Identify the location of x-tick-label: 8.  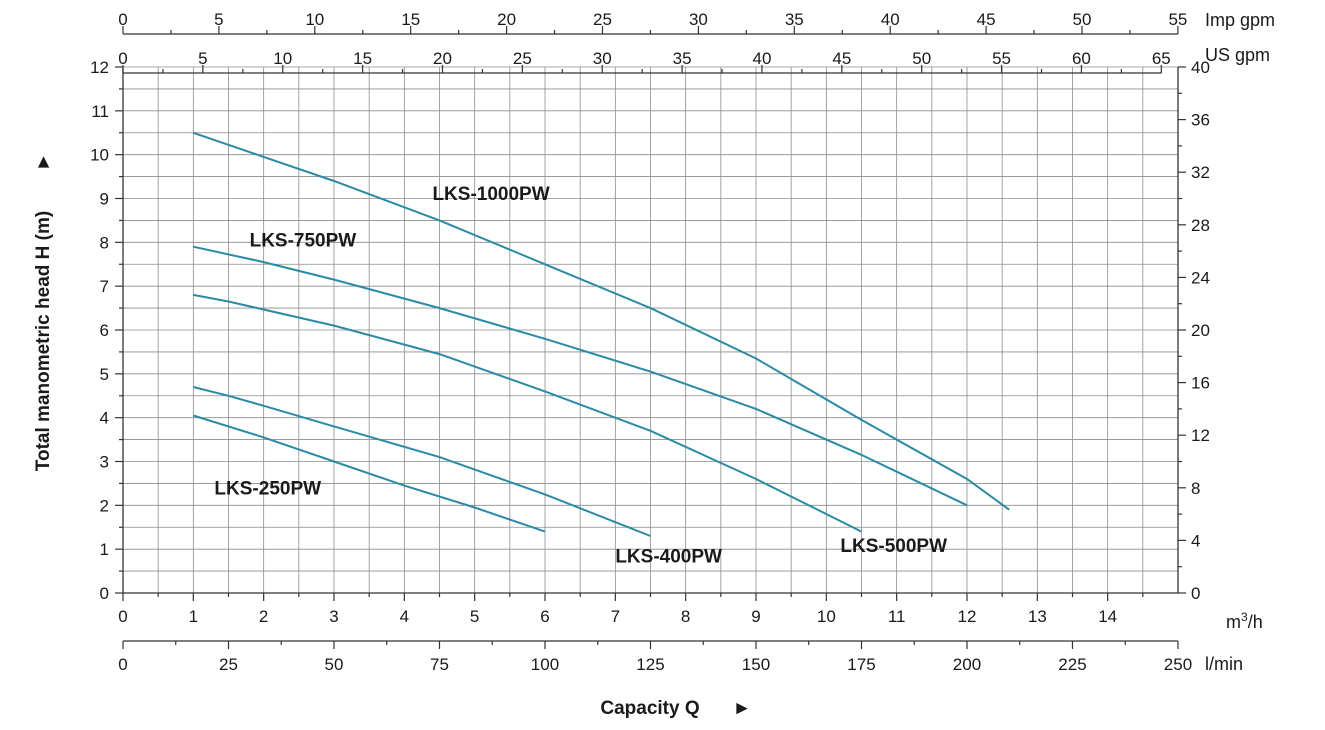
(685, 616).